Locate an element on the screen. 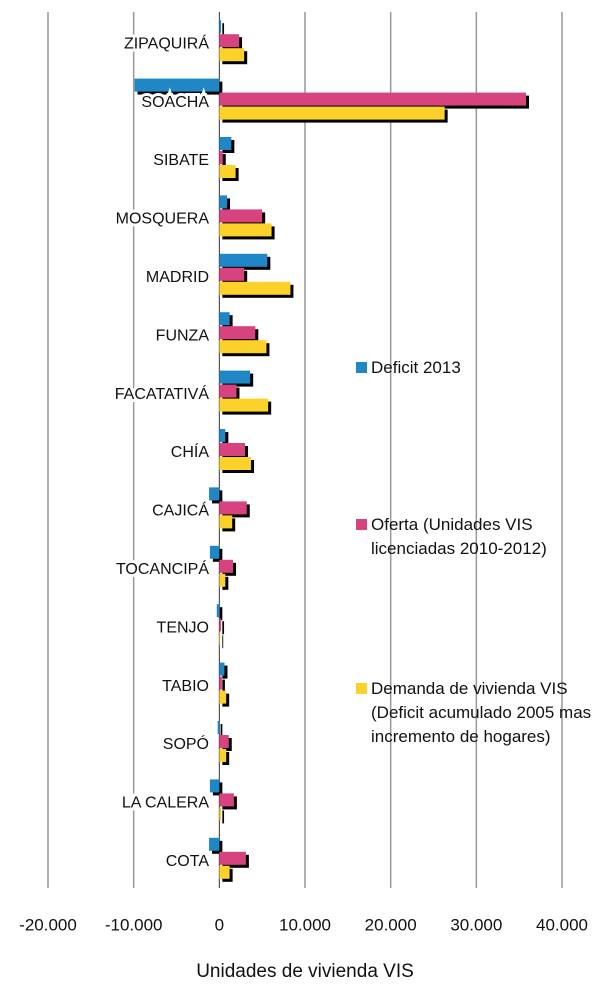 This screenshot has height=986, width=600. y-tick-label: MOSQUERA is located at coordinates (163, 219).